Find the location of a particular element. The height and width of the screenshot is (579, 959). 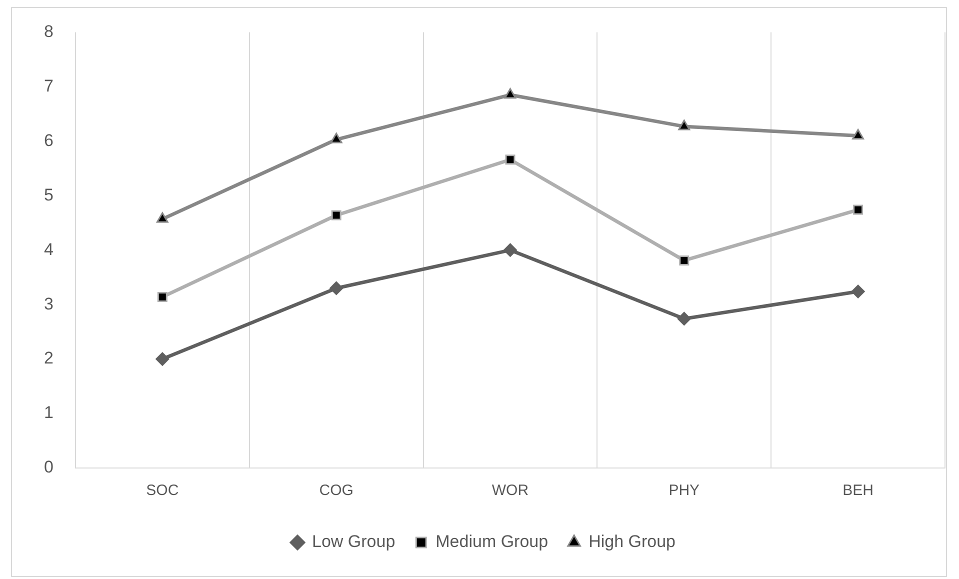

x-tick-label: PHY is located at coordinates (684, 491).